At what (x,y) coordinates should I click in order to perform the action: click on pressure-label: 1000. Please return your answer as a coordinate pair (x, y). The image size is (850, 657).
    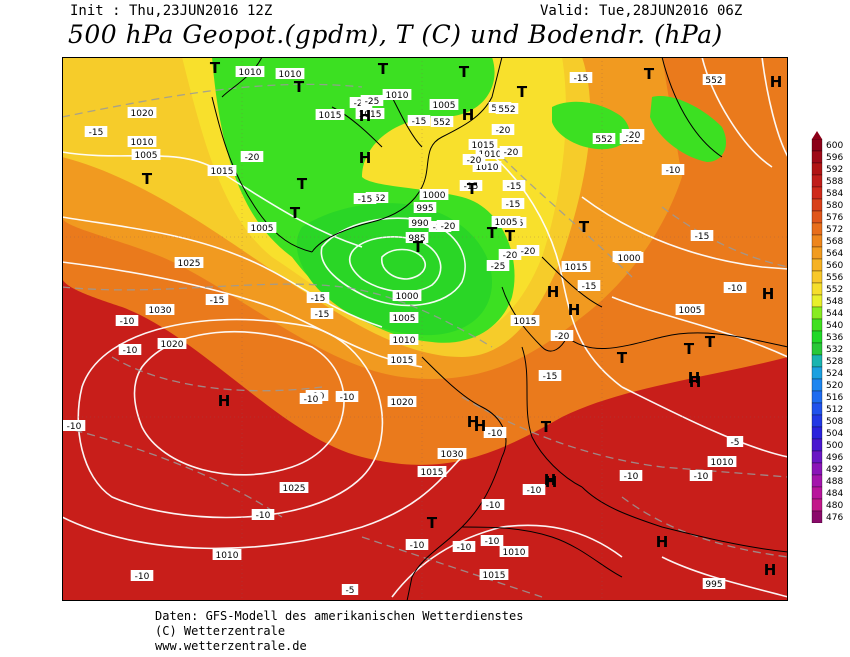
    Looking at the image, I should click on (434, 196).